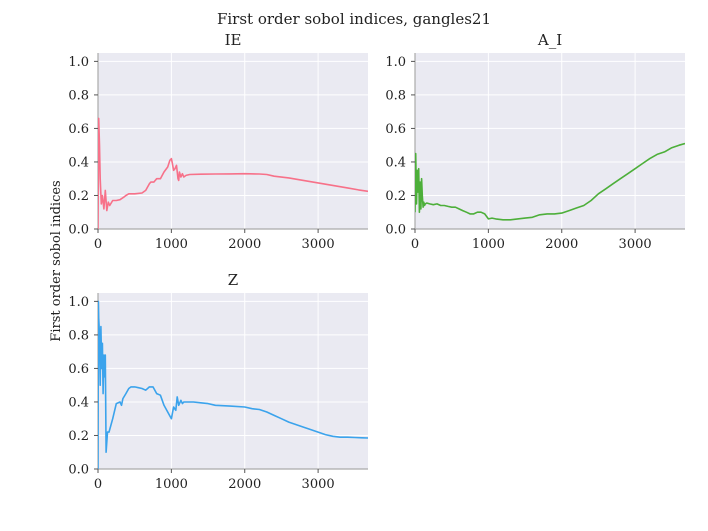 The image size is (708, 531). I want to click on subplot-z-series-line, so click(233, 385).